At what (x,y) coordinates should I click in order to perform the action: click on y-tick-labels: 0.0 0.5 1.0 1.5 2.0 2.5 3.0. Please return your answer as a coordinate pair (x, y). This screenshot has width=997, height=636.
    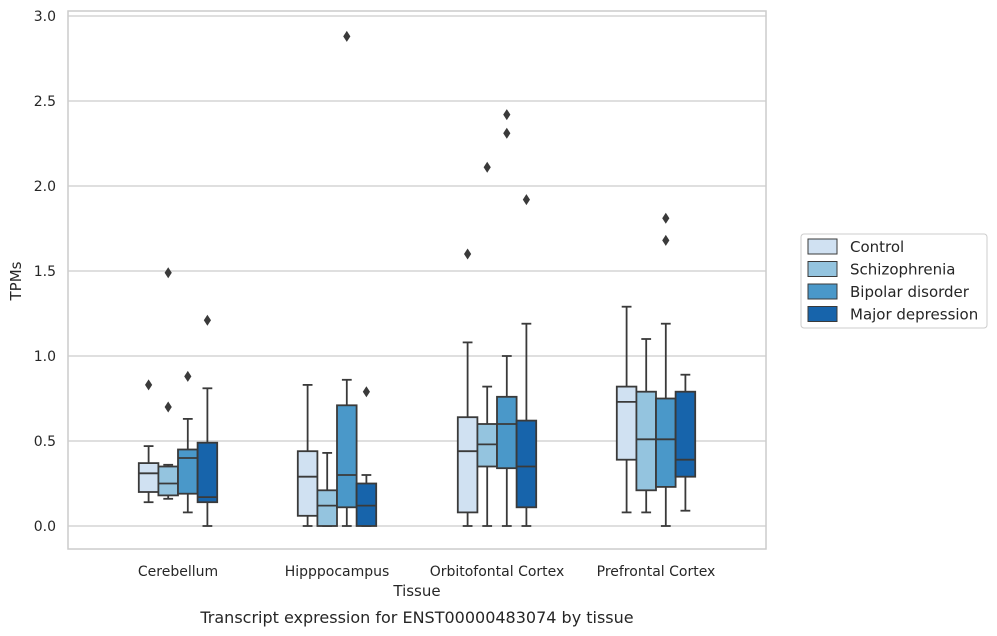
    Looking at the image, I should click on (45, 272).